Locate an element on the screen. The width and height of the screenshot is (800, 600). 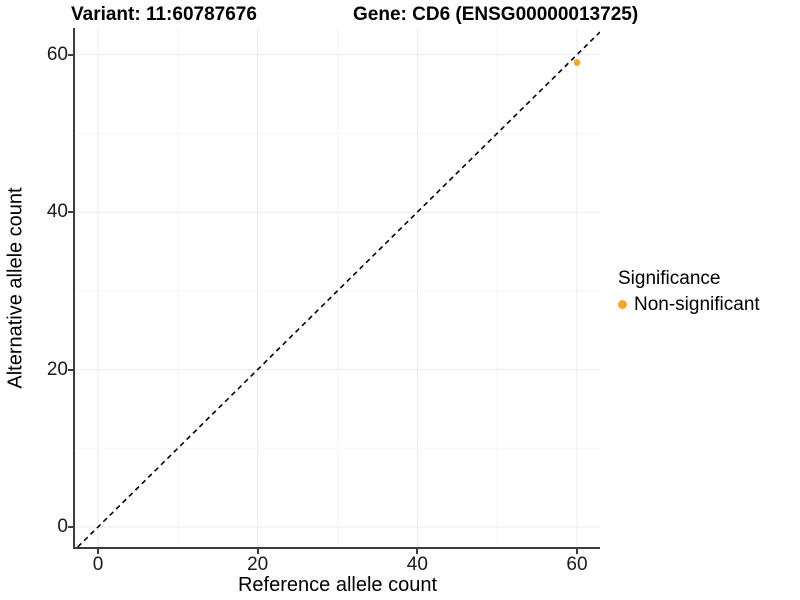
legend-point-icon is located at coordinates (622, 304).